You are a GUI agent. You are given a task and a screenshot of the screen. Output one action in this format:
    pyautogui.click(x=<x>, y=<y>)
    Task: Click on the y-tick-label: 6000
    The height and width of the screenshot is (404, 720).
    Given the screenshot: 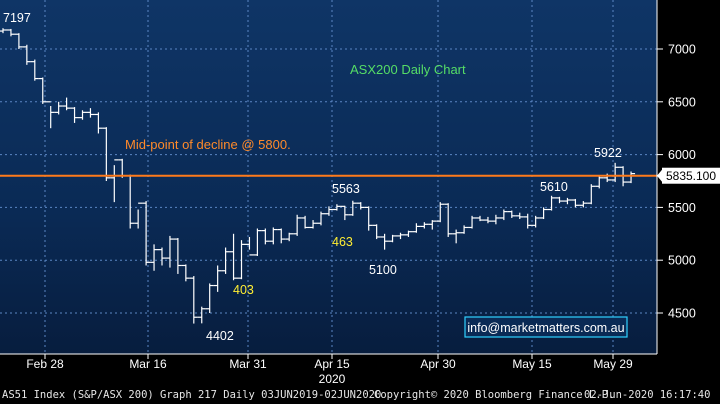 What is the action you would take?
    pyautogui.click(x=682, y=155)
    